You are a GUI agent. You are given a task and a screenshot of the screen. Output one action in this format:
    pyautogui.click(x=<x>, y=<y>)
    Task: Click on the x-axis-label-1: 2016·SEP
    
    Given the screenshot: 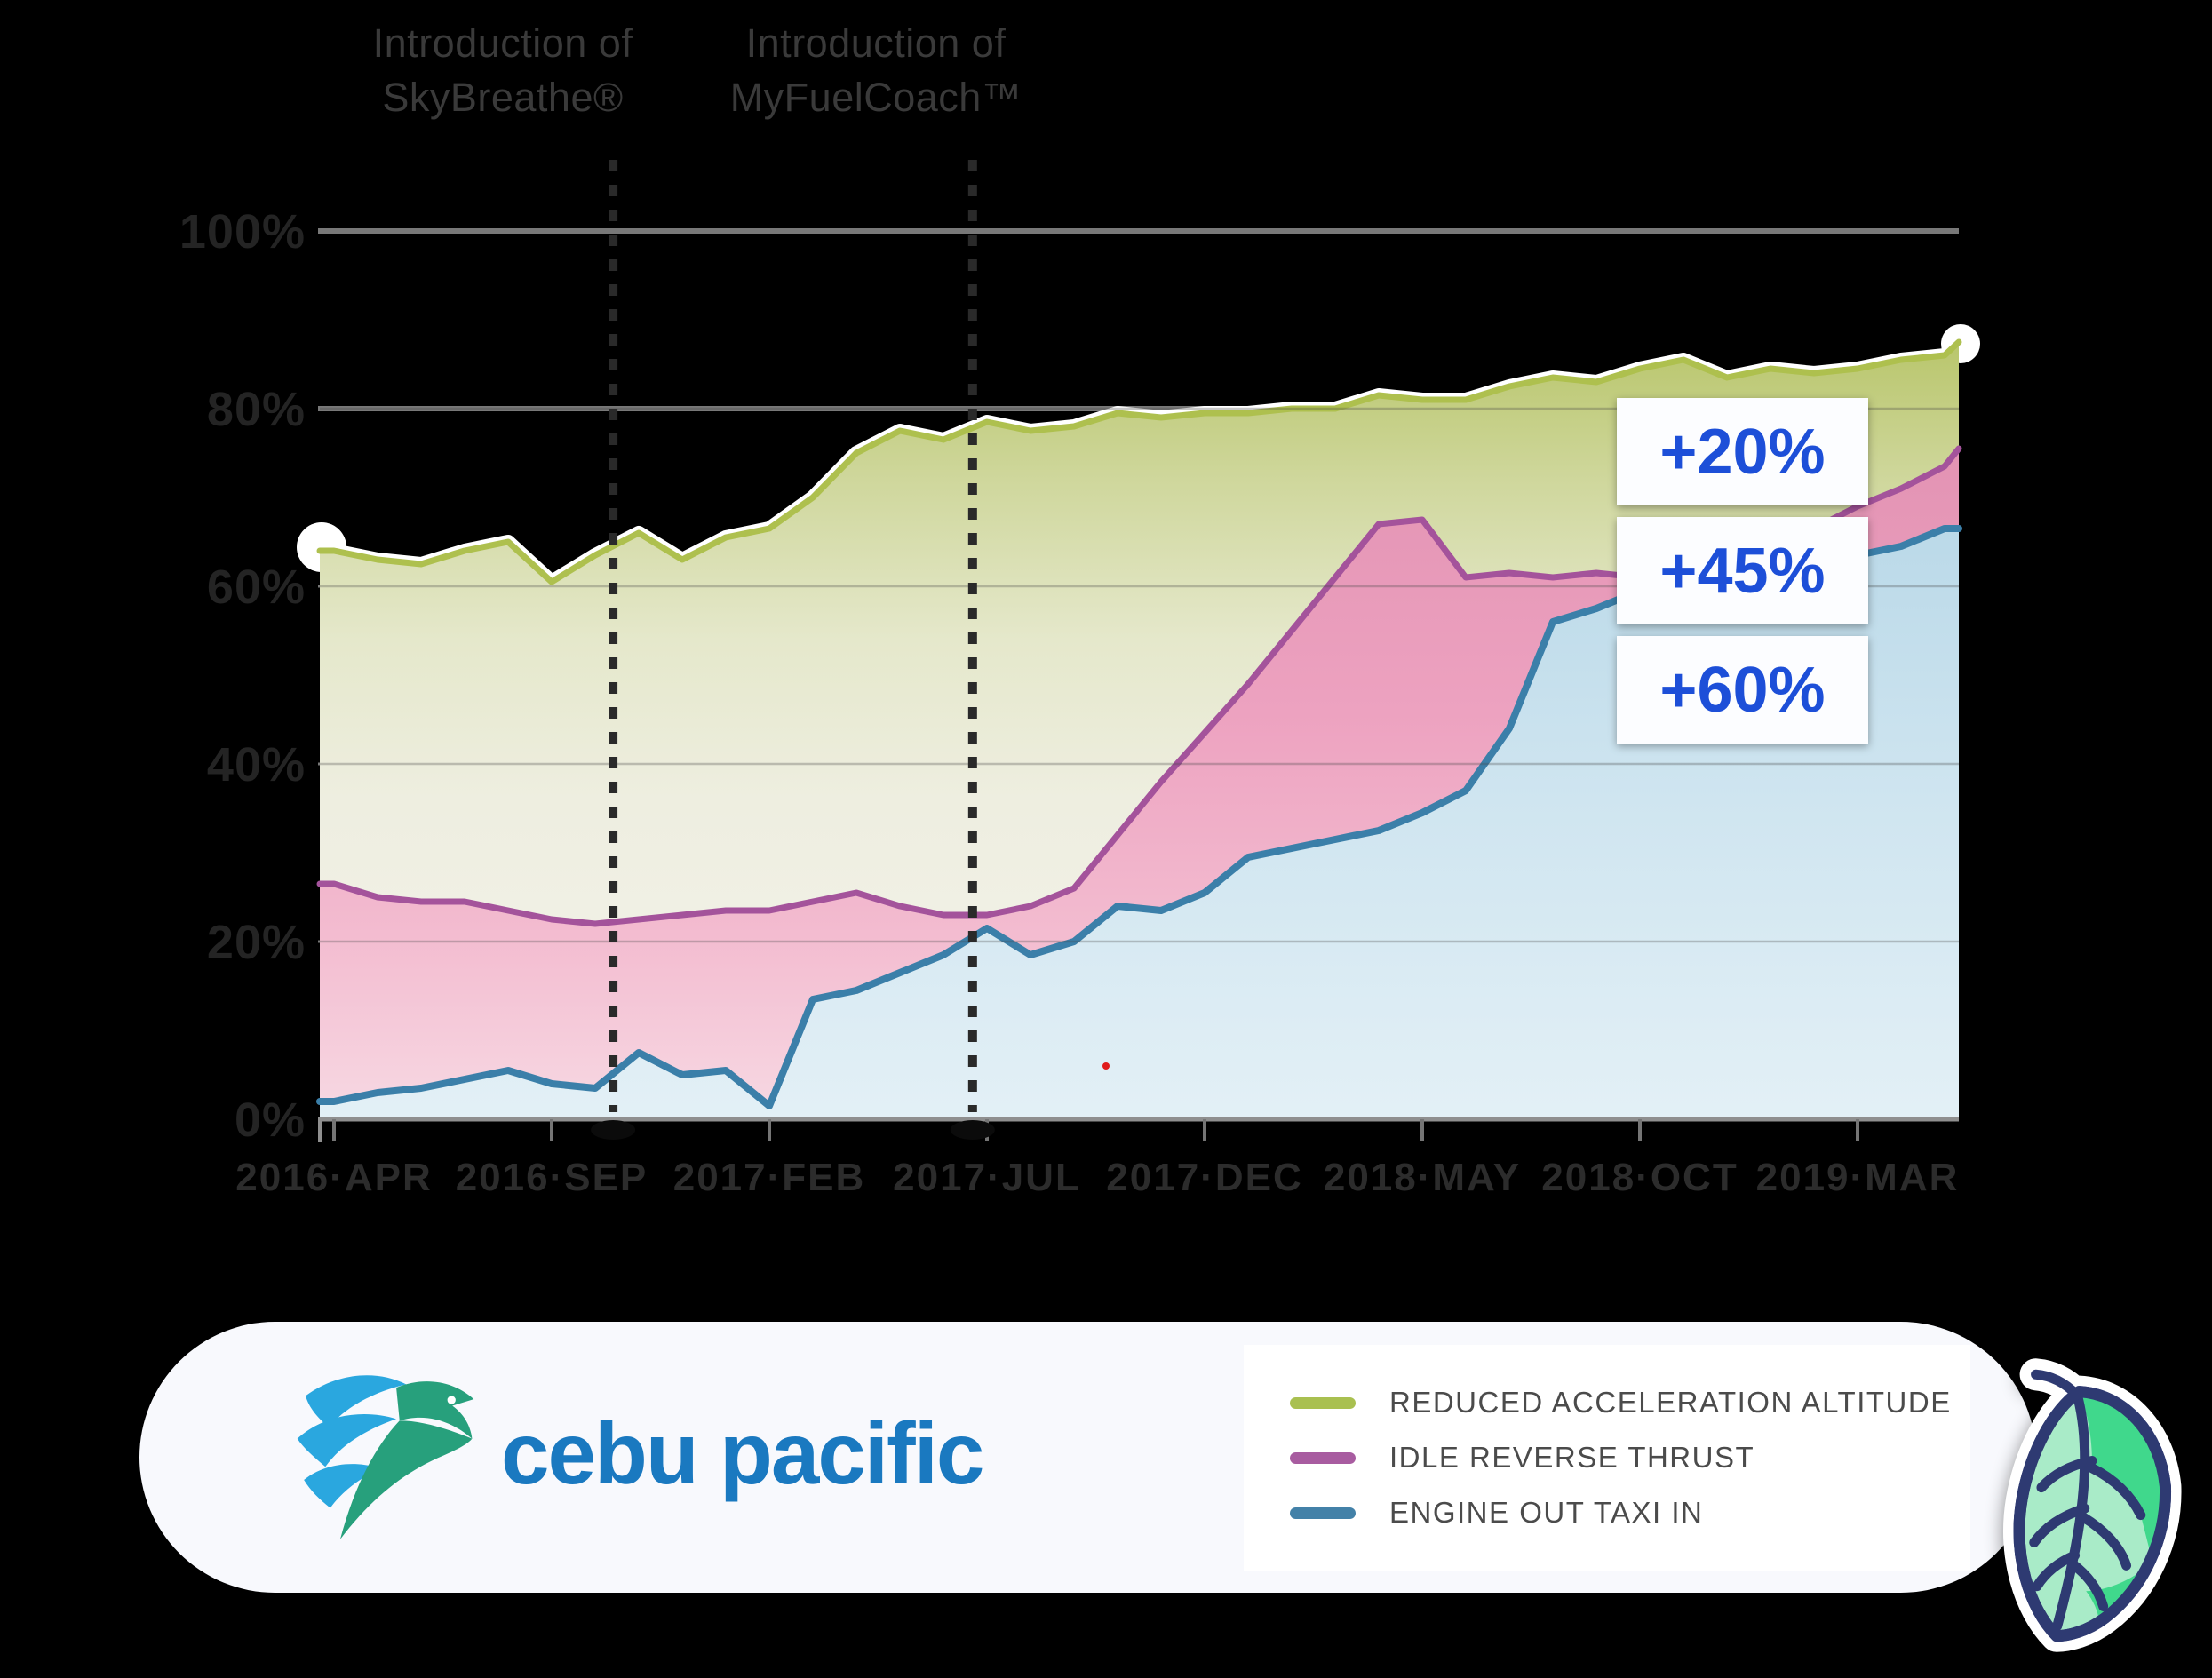 What is the action you would take?
    pyautogui.click(x=552, y=1178)
    